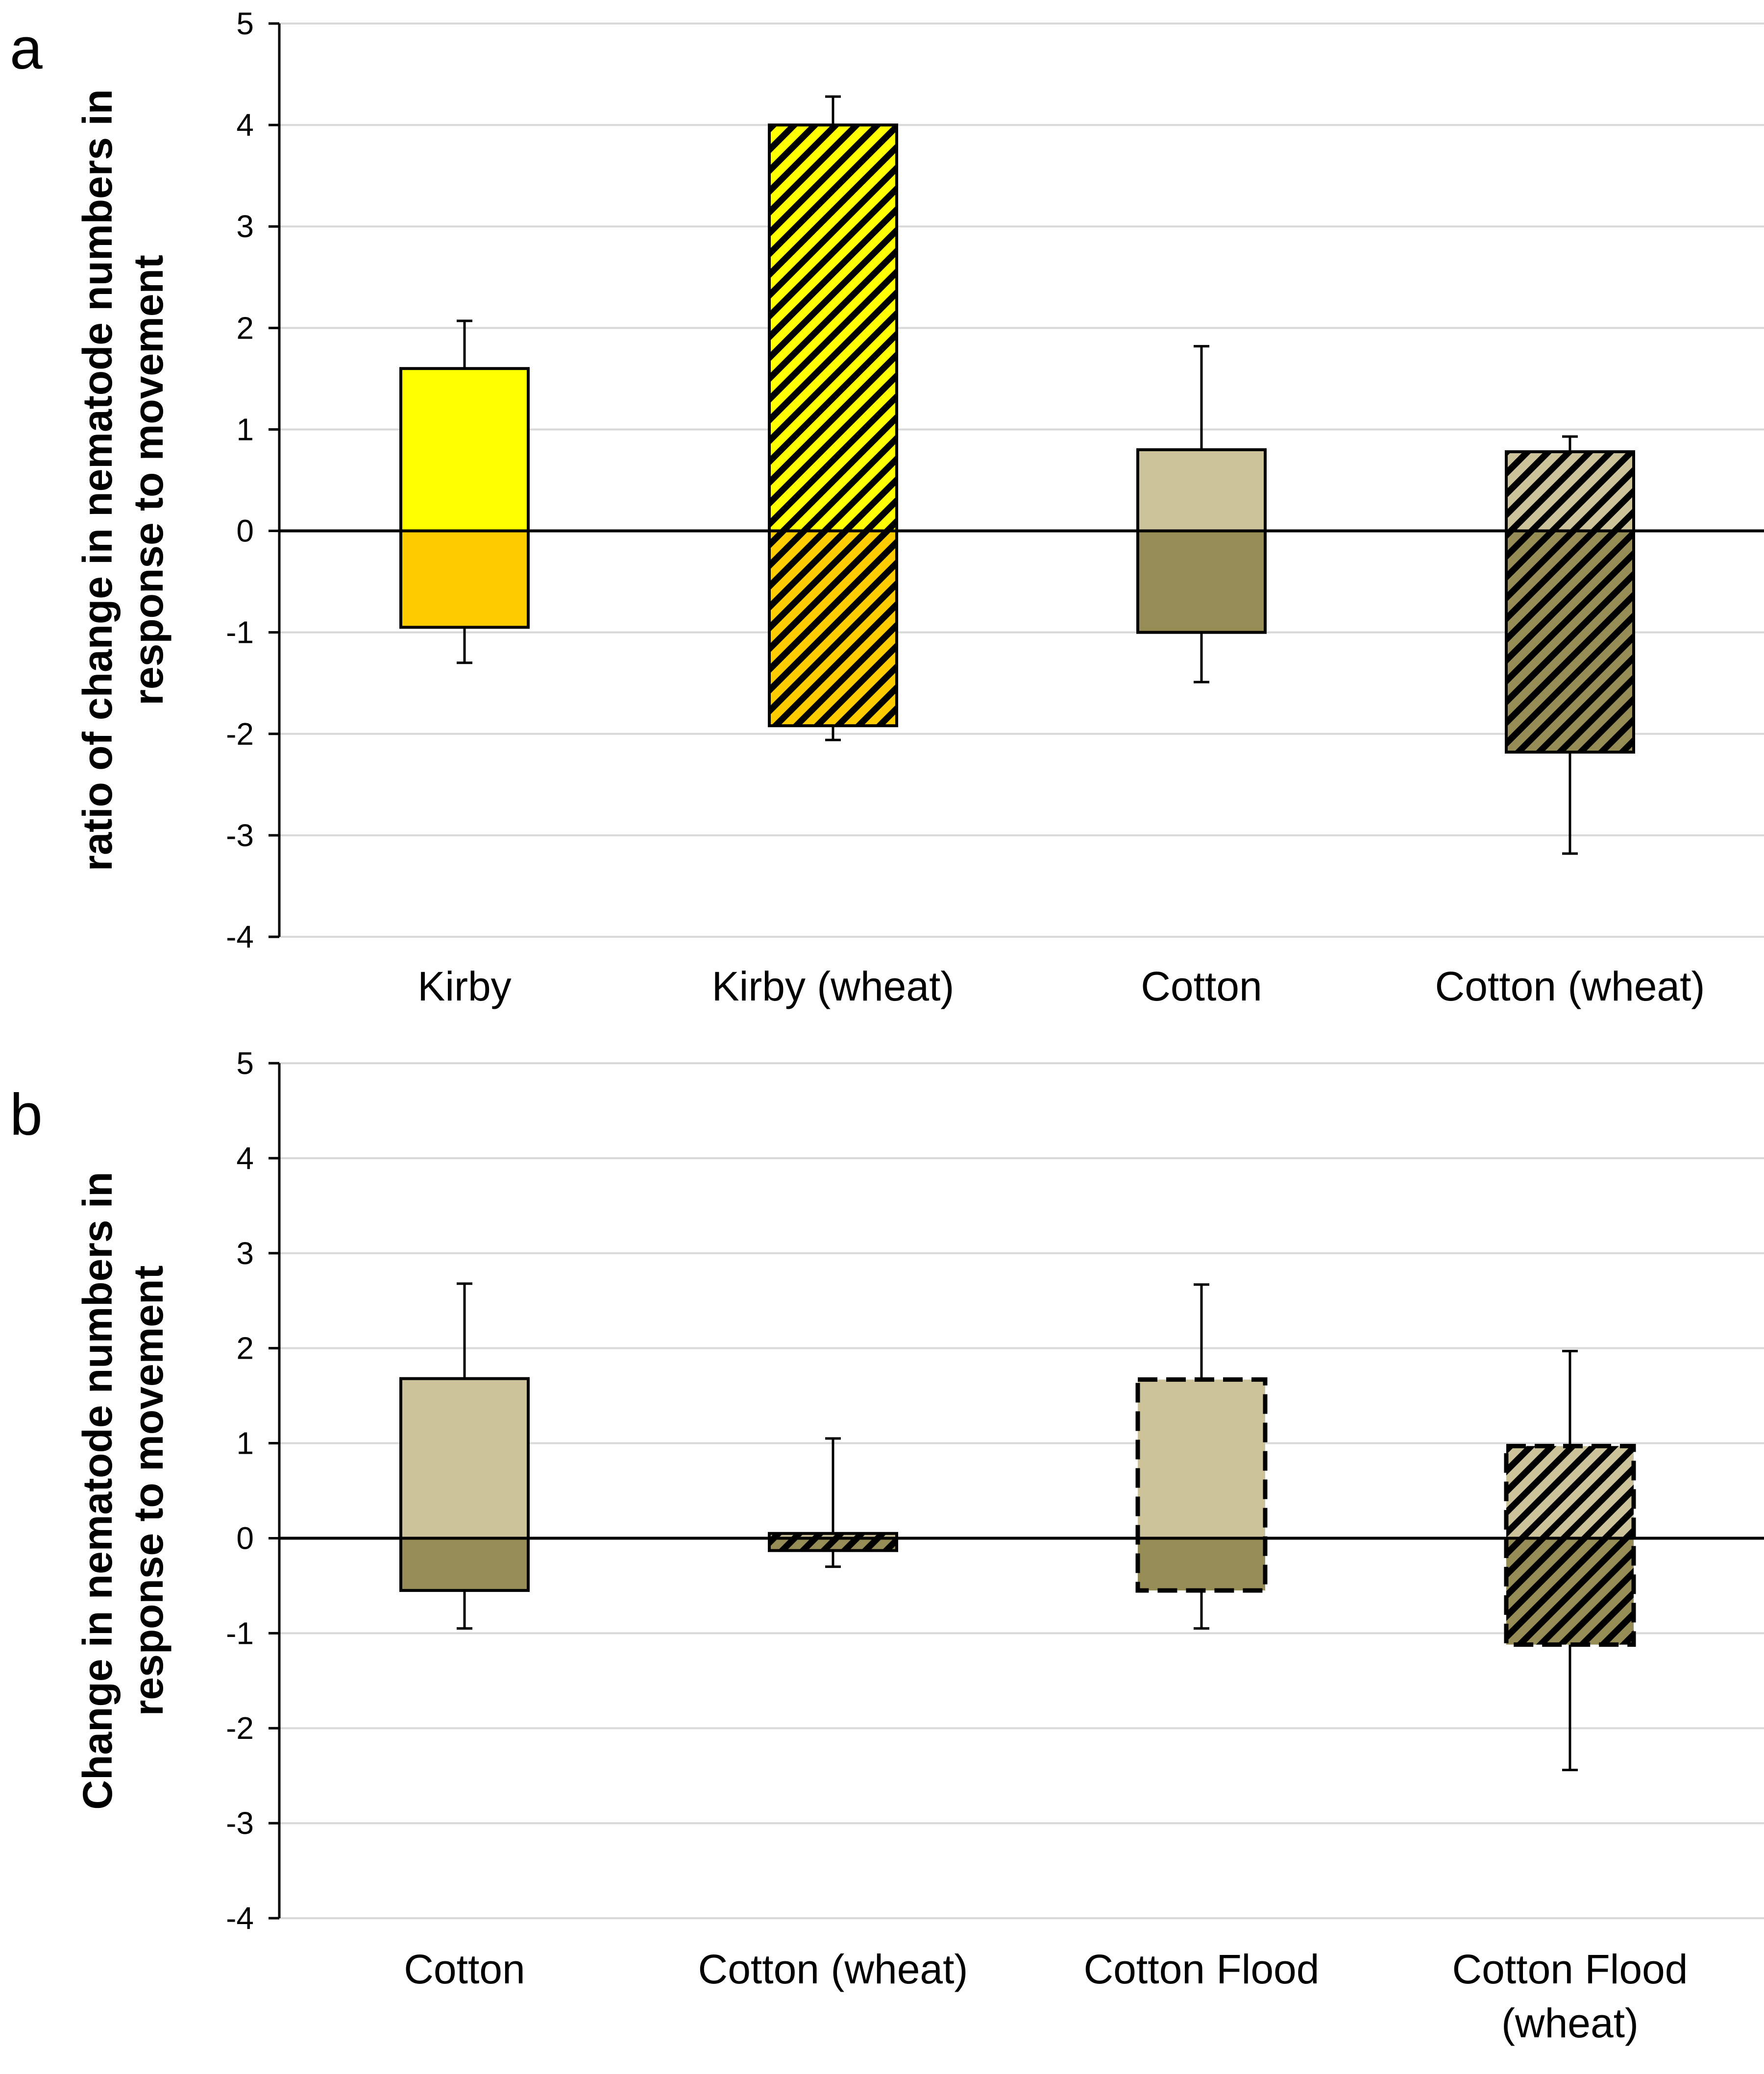 Image resolution: width=1764 pixels, height=2074 pixels. I want to click on x-category-label: Cotton Flood, so click(1202, 1969).